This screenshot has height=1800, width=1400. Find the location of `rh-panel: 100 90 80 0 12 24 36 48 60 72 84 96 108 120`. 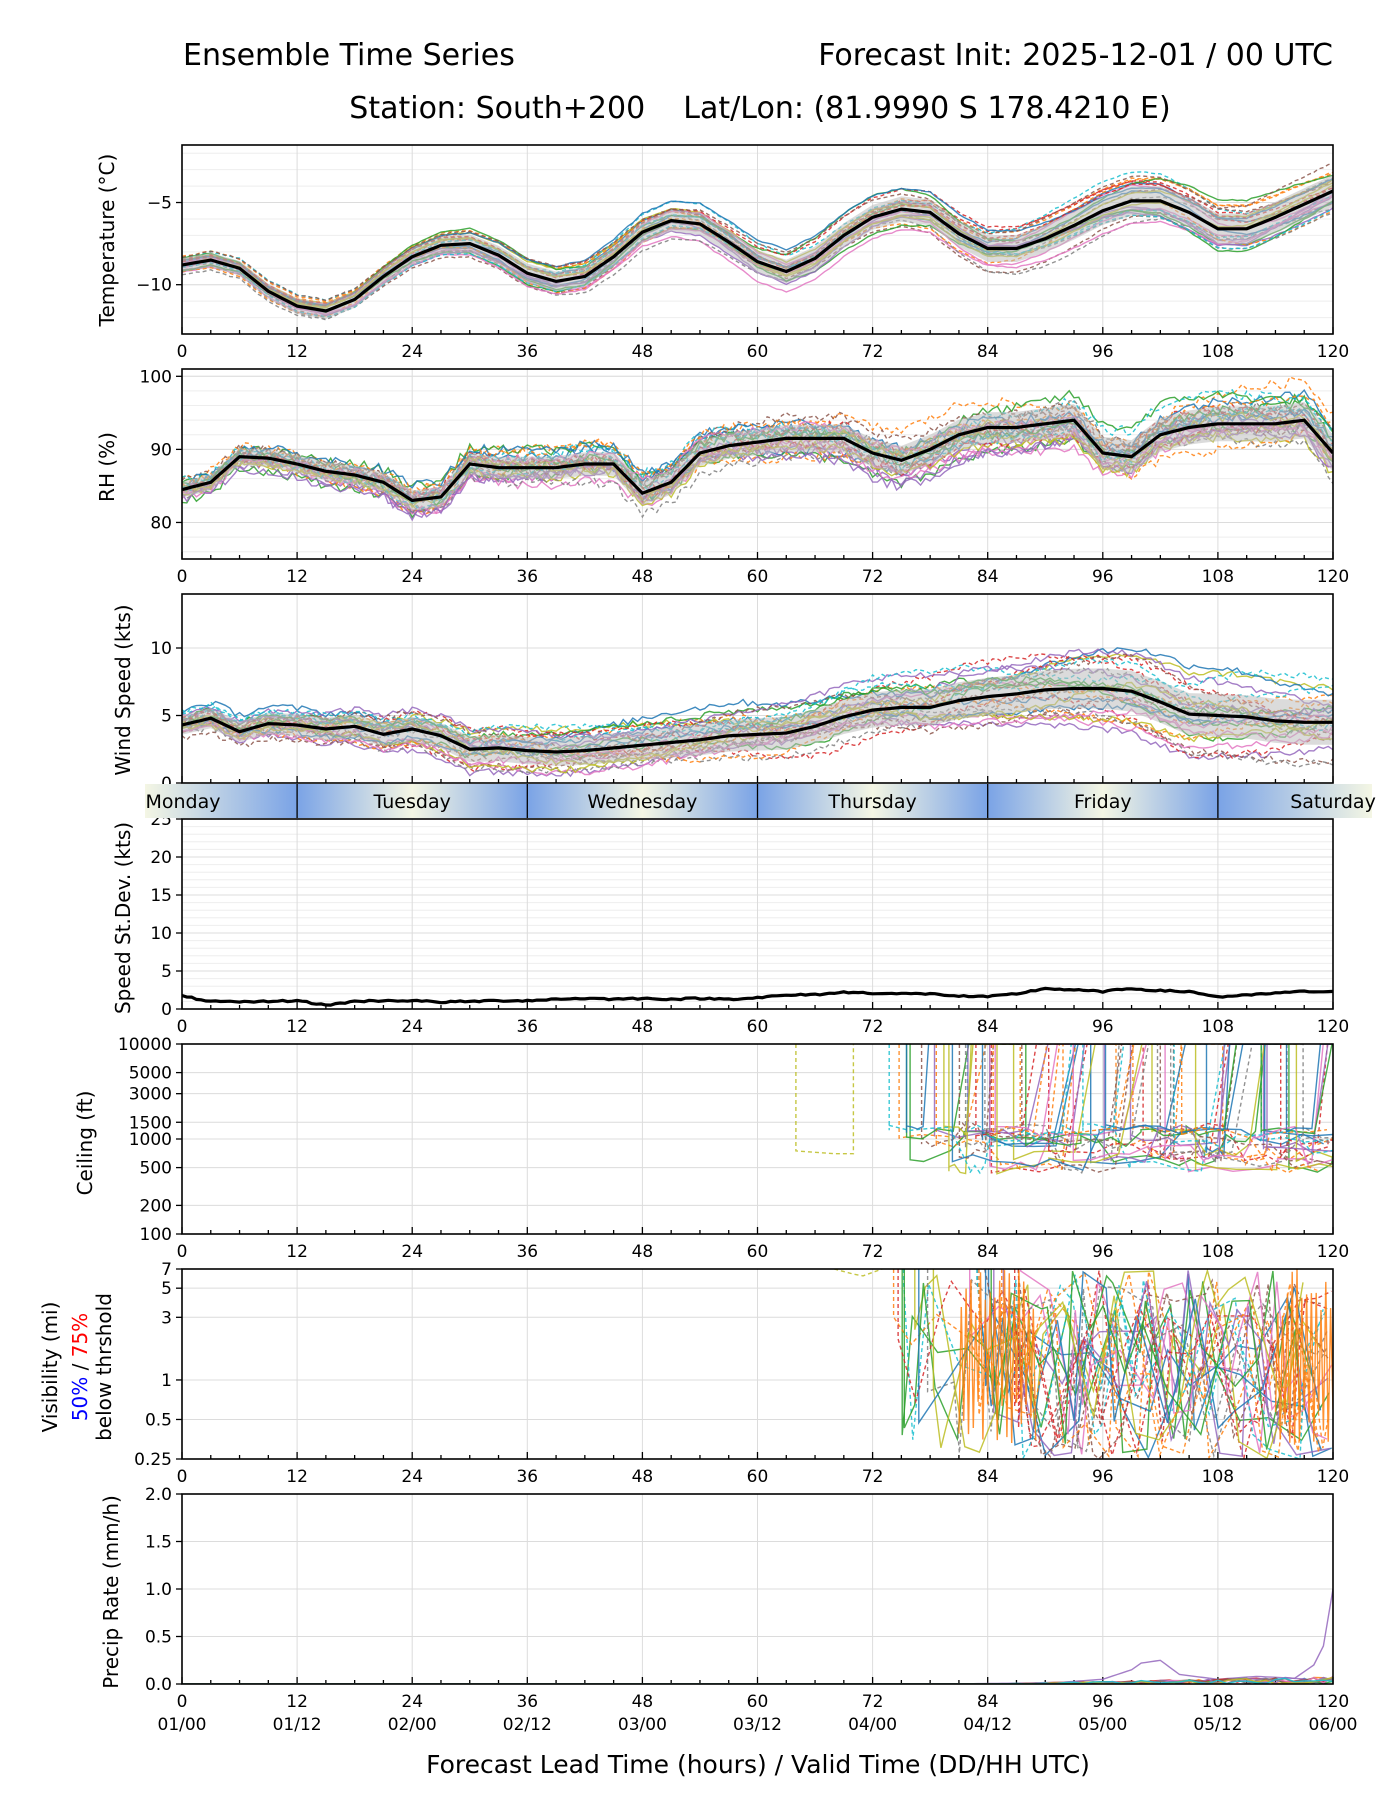

rh-panel: 100 90 80 0 12 24 36 48 60 72 84 96 108 120 is located at coordinates (745, 477).